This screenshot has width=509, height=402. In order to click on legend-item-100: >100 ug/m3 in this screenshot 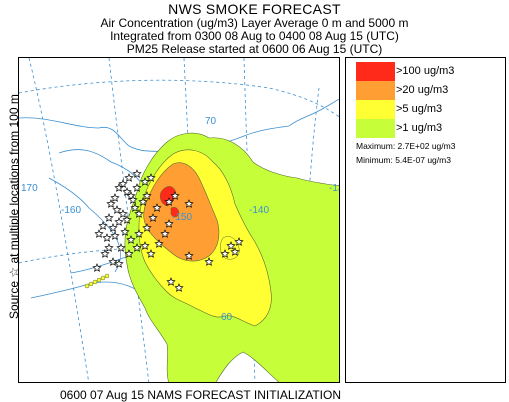, I will do `click(430, 71)`.